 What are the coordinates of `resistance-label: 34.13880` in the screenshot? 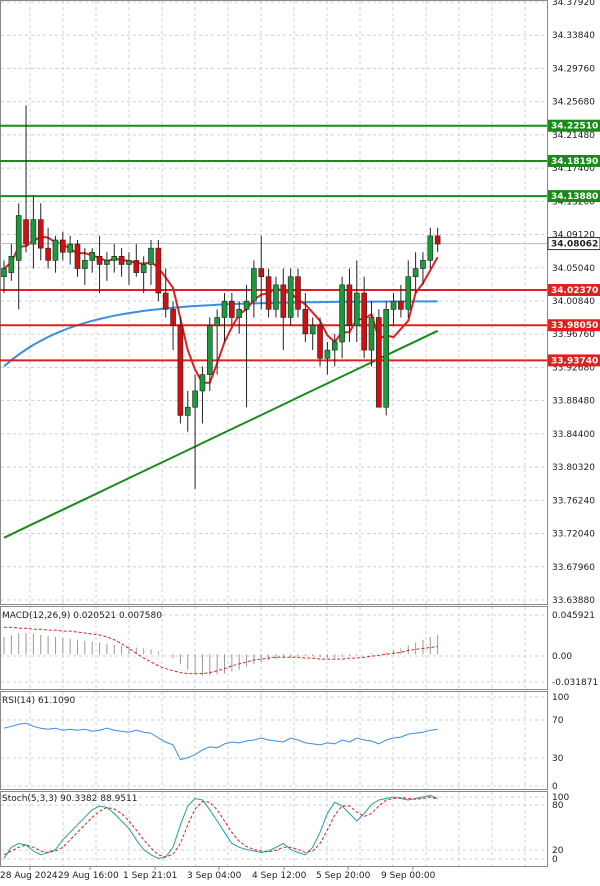 It's located at (574, 197).